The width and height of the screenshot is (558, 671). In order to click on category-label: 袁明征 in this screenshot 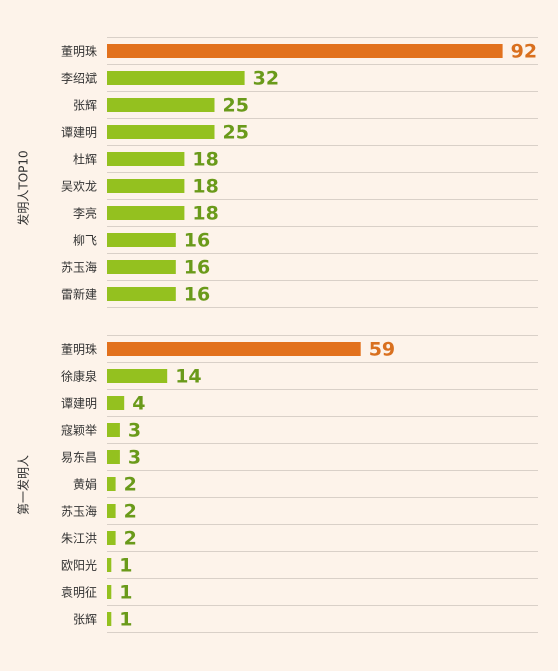, I will do `click(79, 593)`.